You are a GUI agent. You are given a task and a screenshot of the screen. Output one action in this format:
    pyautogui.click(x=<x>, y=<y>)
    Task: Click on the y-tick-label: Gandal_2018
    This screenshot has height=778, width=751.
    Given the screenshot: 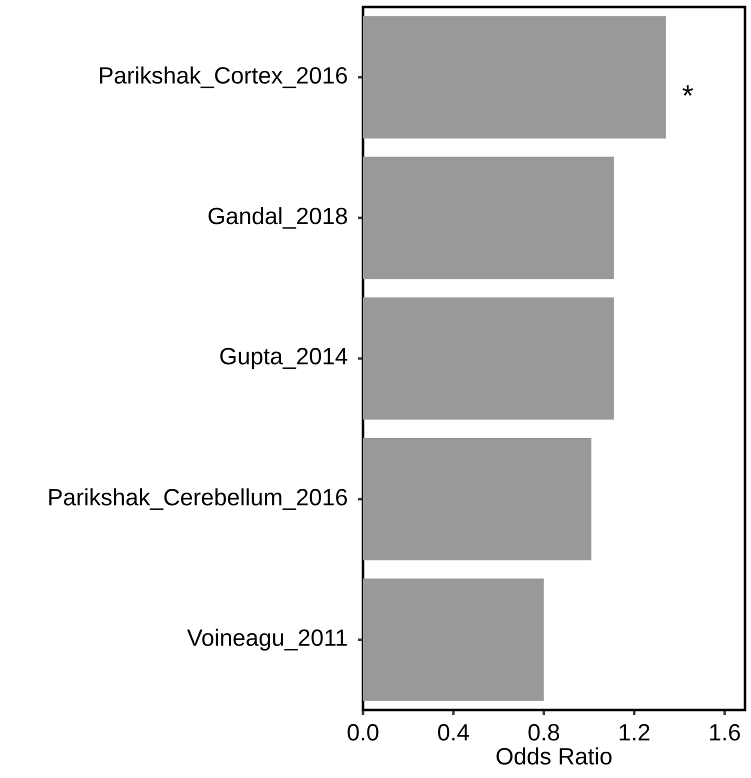 What is the action you would take?
    pyautogui.click(x=277, y=218)
    